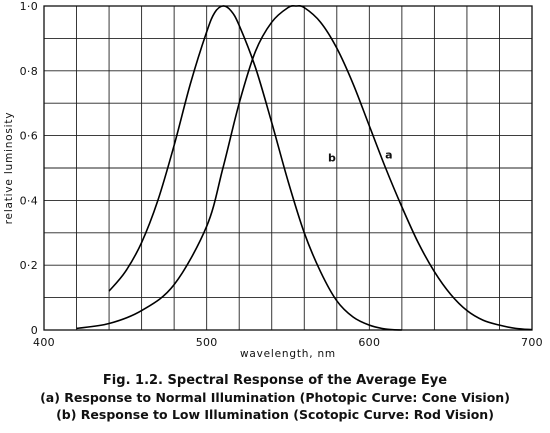  Describe the element at coordinates (369, 342) in the screenshot. I see `x-tick-label: 600` at that location.